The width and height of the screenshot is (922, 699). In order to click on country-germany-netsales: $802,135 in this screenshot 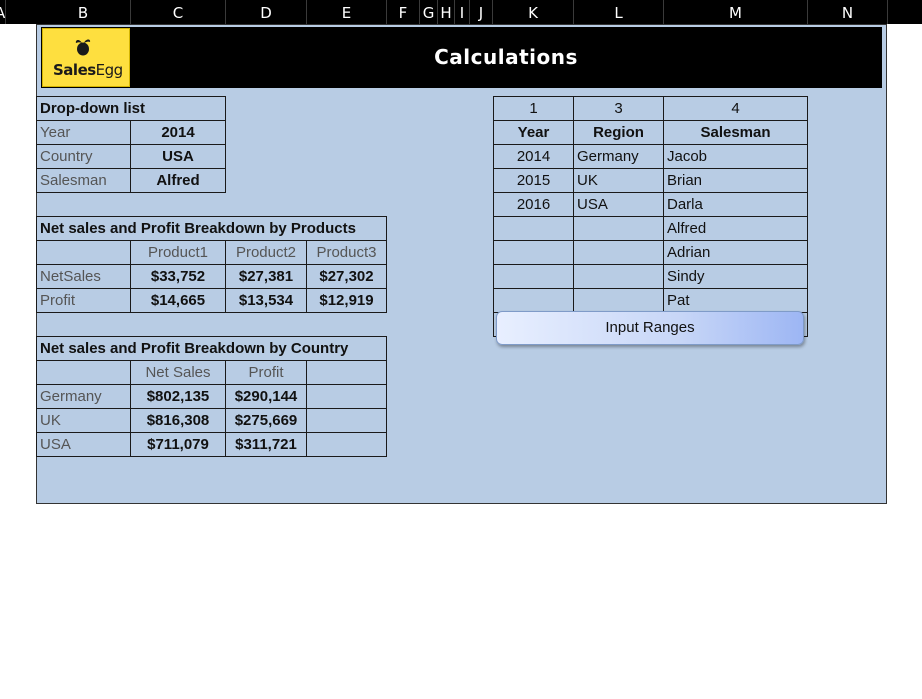, I will do `click(178, 396)`.